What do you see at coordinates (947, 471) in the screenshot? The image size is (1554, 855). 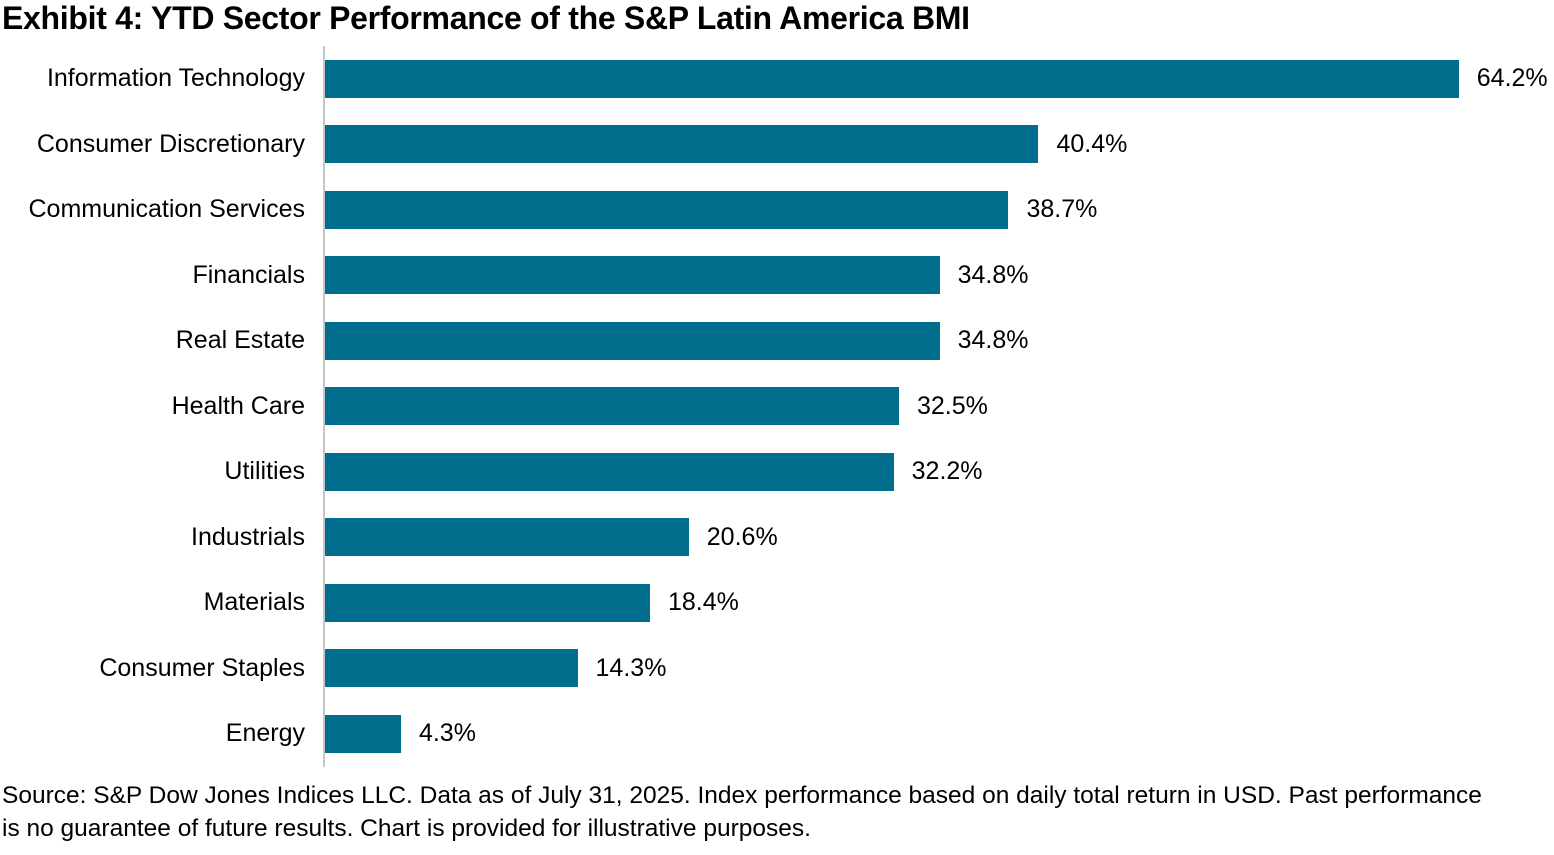 I see `value-label: 32.2%` at bounding box center [947, 471].